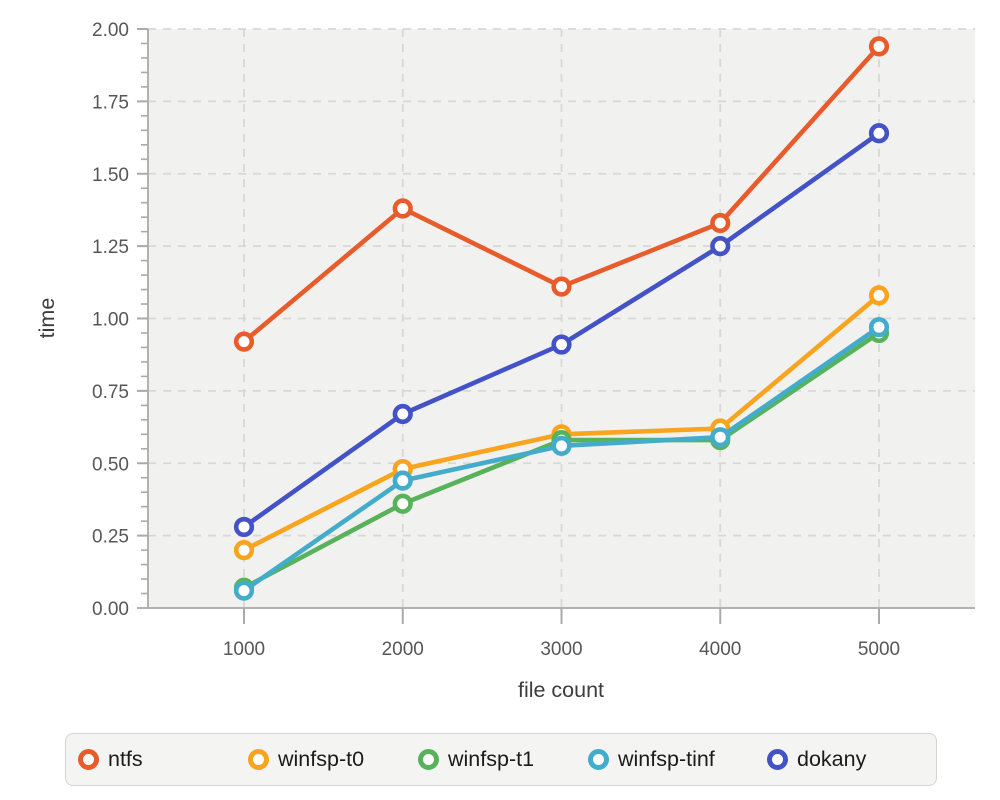 Image resolution: width=1000 pixels, height=800 pixels. Describe the element at coordinates (832, 758) in the screenshot. I see `legend-label: dokany` at that location.